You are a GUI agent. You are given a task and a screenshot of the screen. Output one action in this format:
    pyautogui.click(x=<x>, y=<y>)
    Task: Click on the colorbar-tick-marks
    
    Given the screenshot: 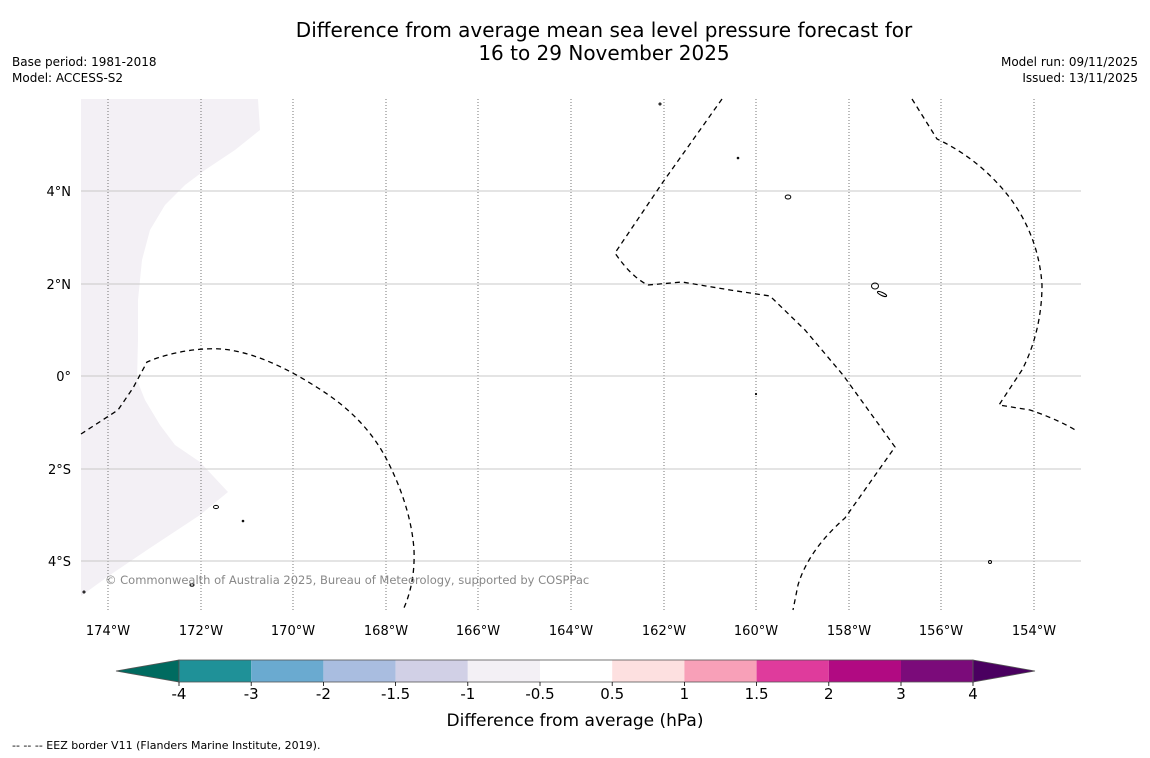 What is the action you would take?
    pyautogui.click(x=576, y=684)
    